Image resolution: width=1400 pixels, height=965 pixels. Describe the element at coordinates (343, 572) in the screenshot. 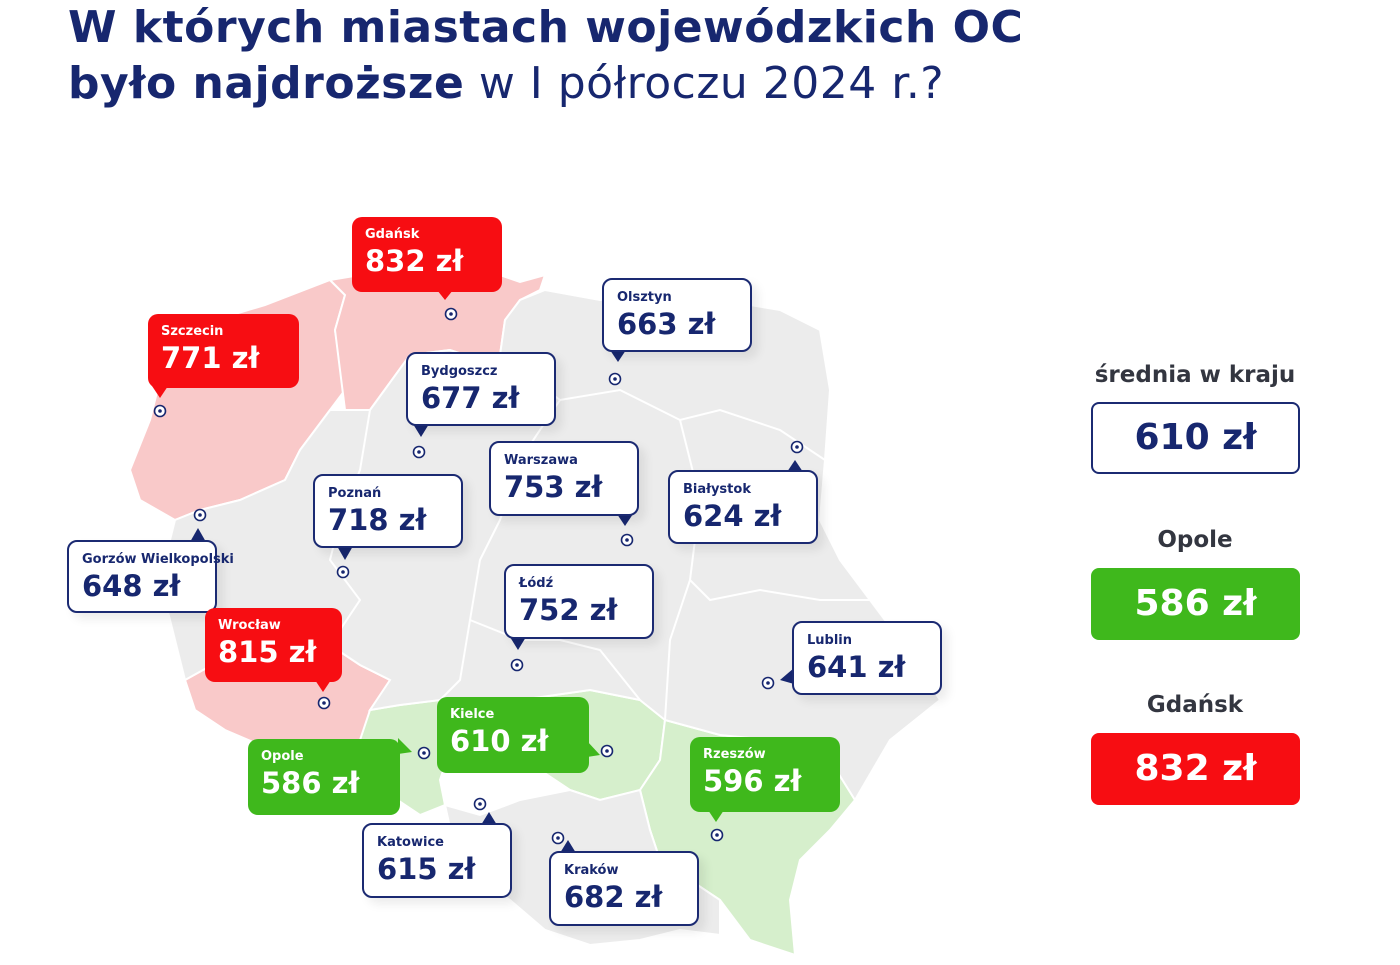

I see `city-marker-poznan` at that location.